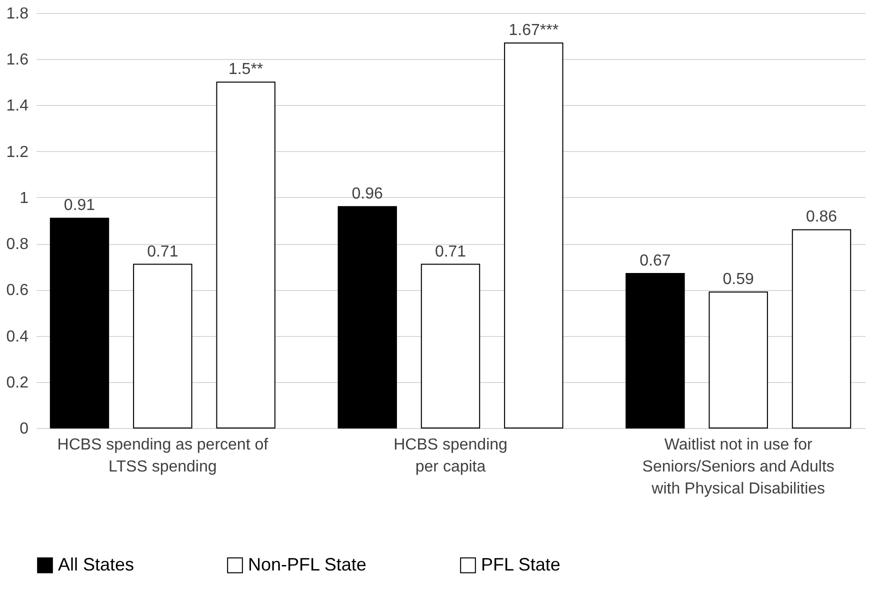 The height and width of the screenshot is (594, 890). Describe the element at coordinates (246, 69) in the screenshot. I see `data-label: 1.5**` at that location.